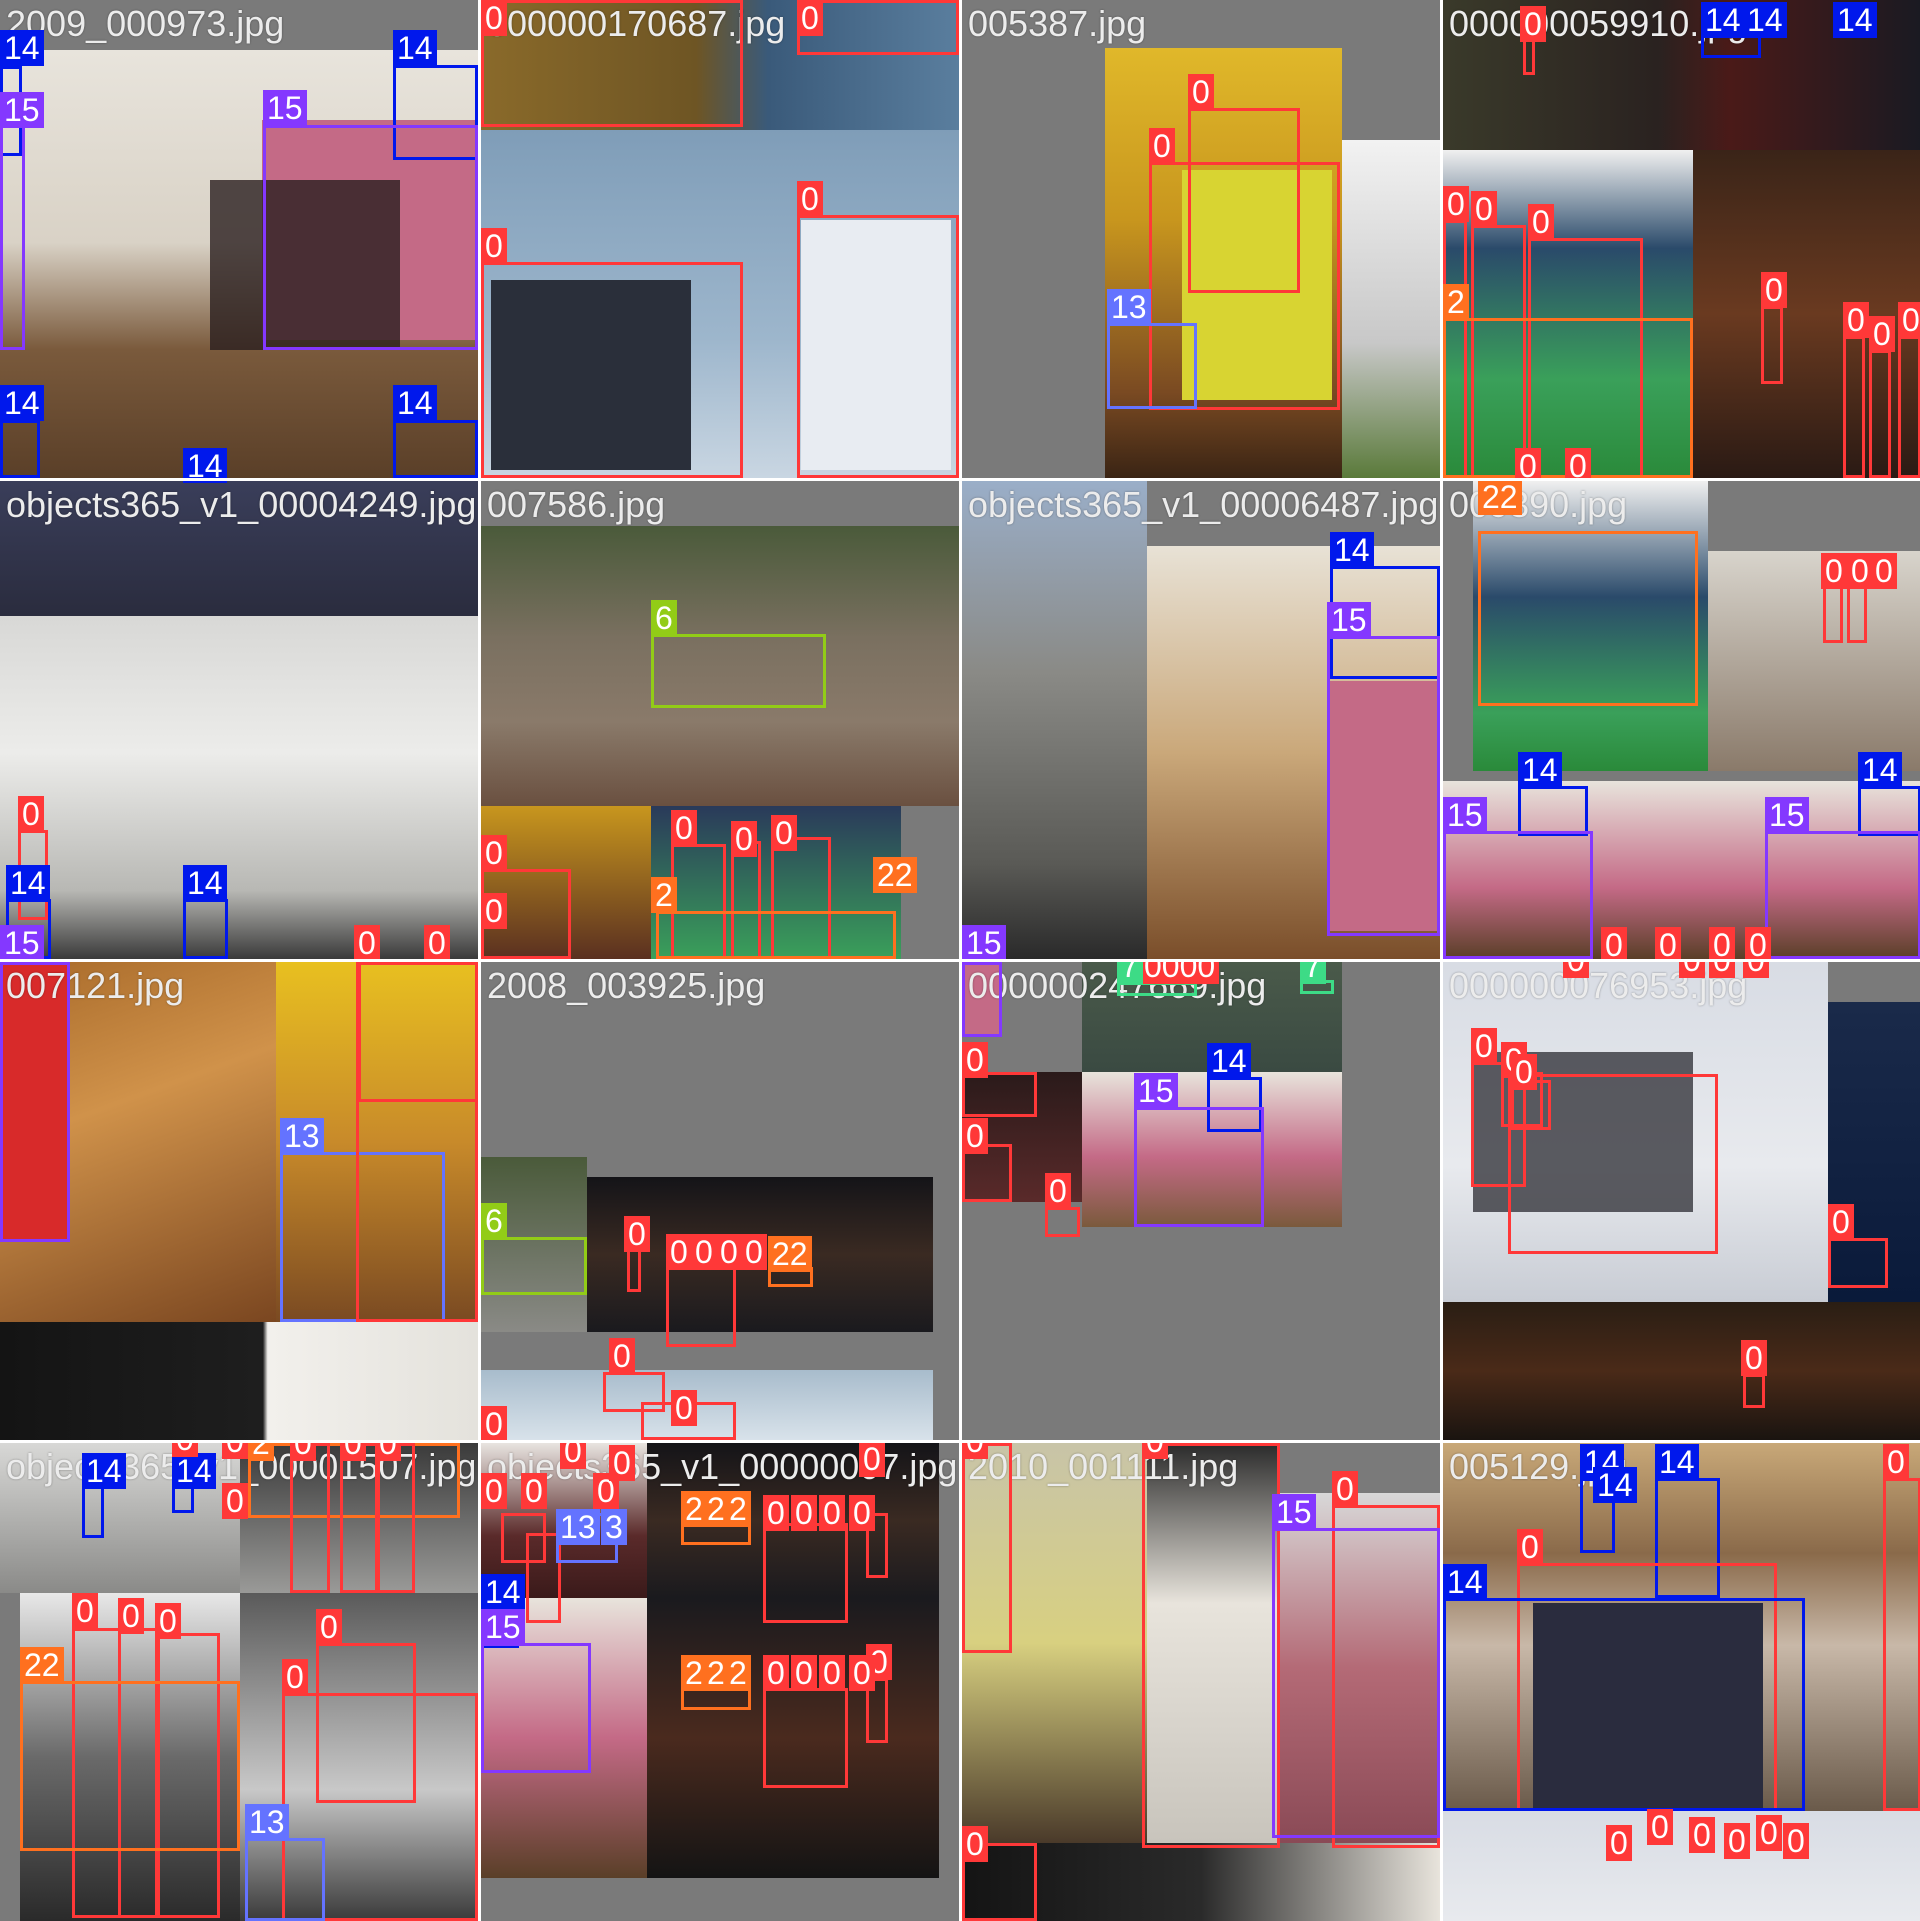 The height and width of the screenshot is (1921, 1920). What do you see at coordinates (1057, 23) in the screenshot?
I see `tile-filename: 005387.jpg` at bounding box center [1057, 23].